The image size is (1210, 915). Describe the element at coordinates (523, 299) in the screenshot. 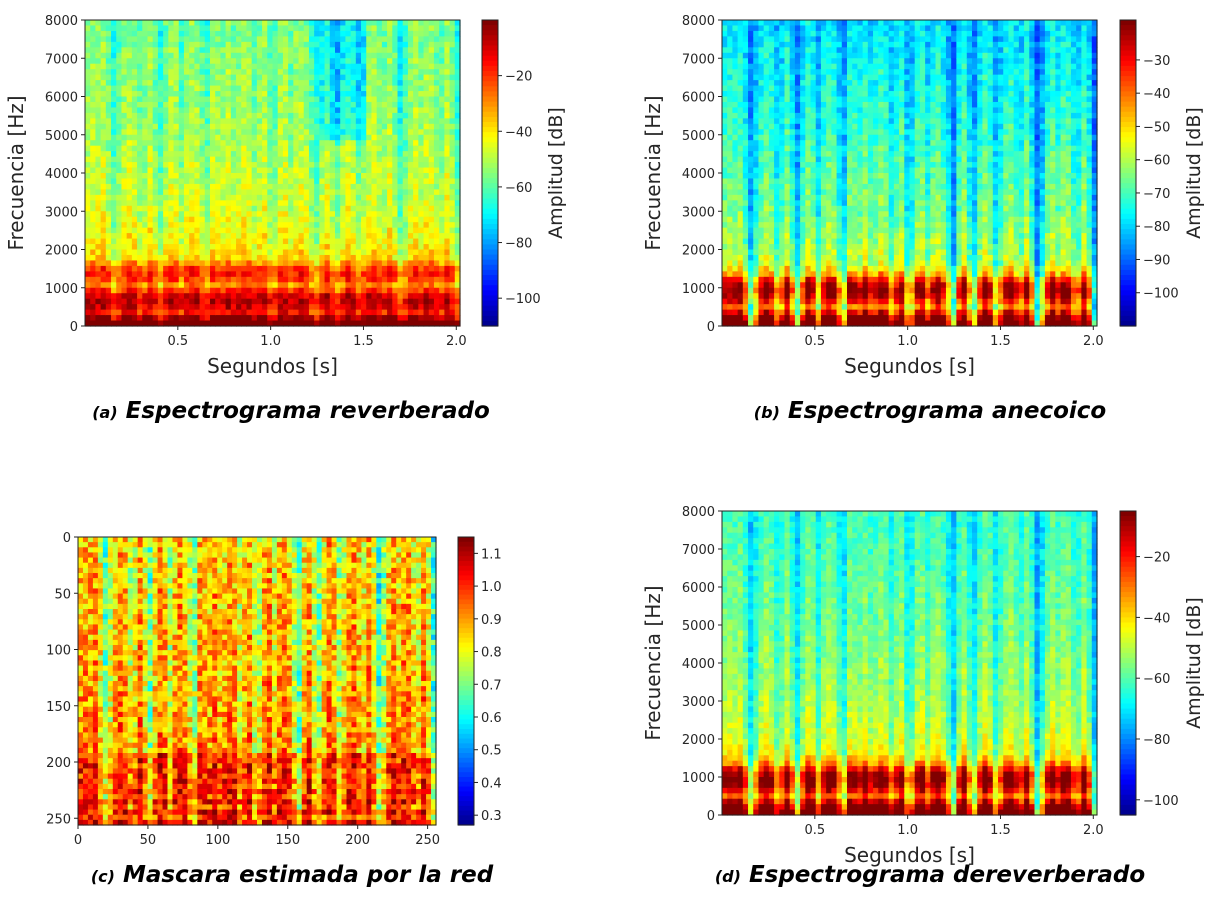

I see `colorbar-tick-label: −100` at that location.